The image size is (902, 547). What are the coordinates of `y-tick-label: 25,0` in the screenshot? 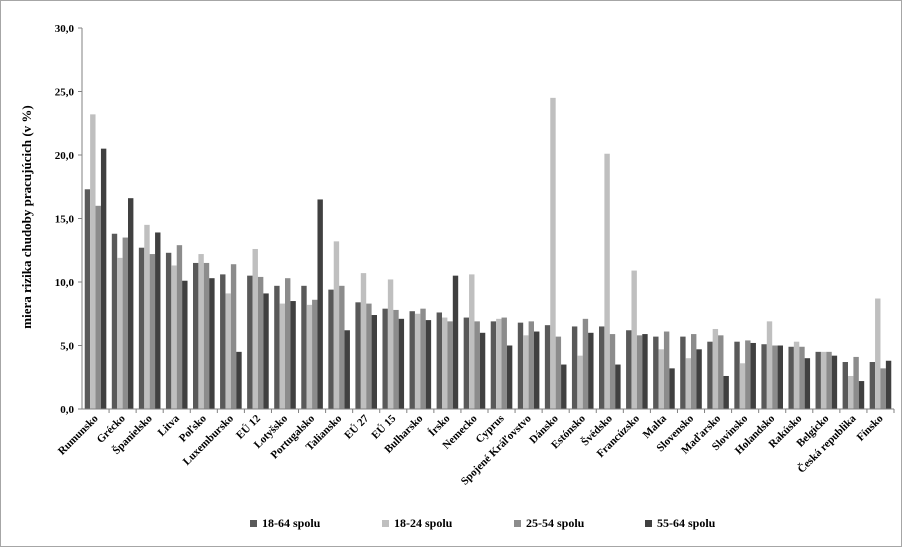 It's located at (65, 93).